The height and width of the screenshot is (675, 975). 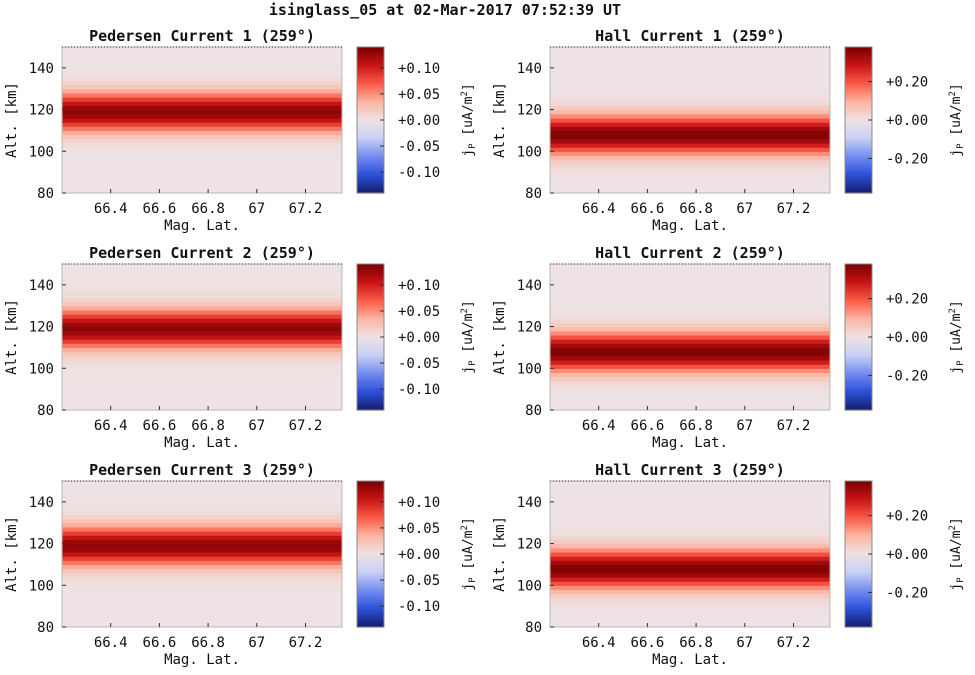 What do you see at coordinates (907, 83) in the screenshot?
I see `colorbar-tick-label: +0.20` at bounding box center [907, 83].